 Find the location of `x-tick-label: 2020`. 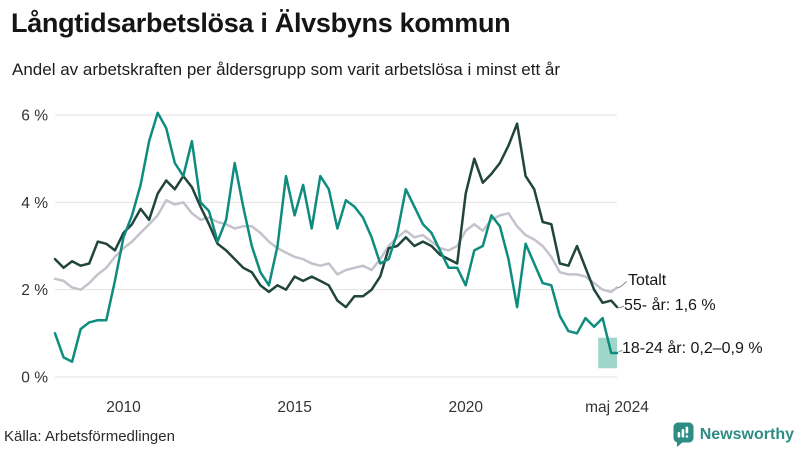

x-tick-label: 2020 is located at coordinates (465, 407).